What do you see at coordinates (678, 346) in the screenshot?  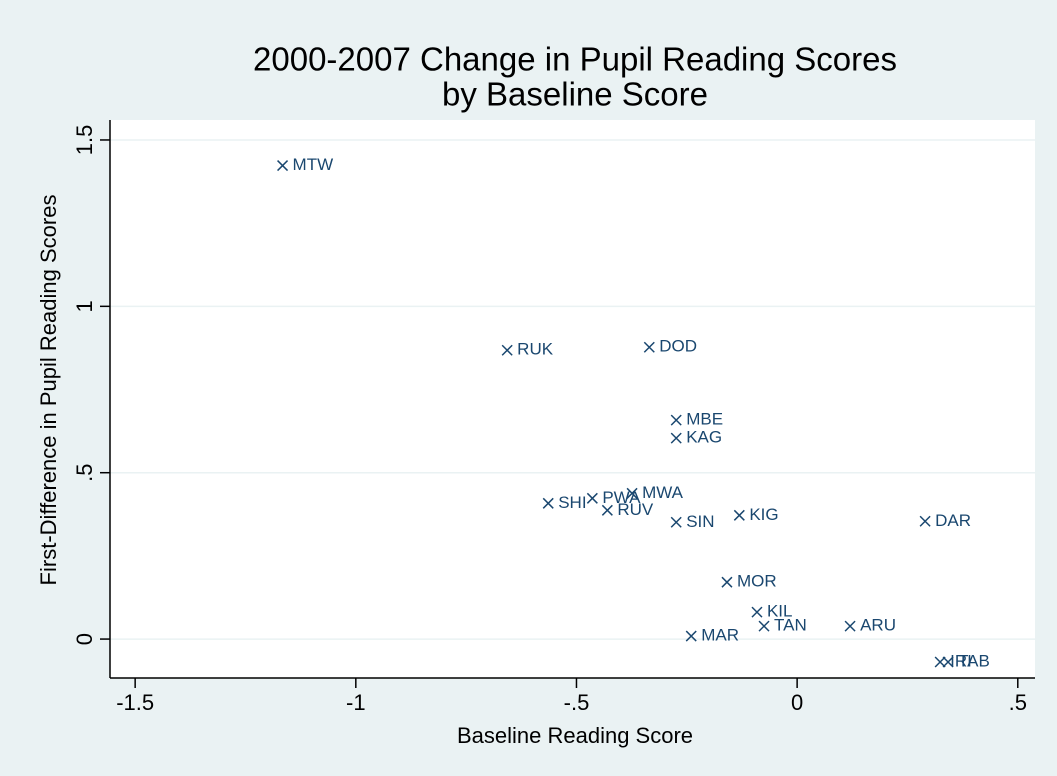 I see `point-label: DOD` at bounding box center [678, 346].